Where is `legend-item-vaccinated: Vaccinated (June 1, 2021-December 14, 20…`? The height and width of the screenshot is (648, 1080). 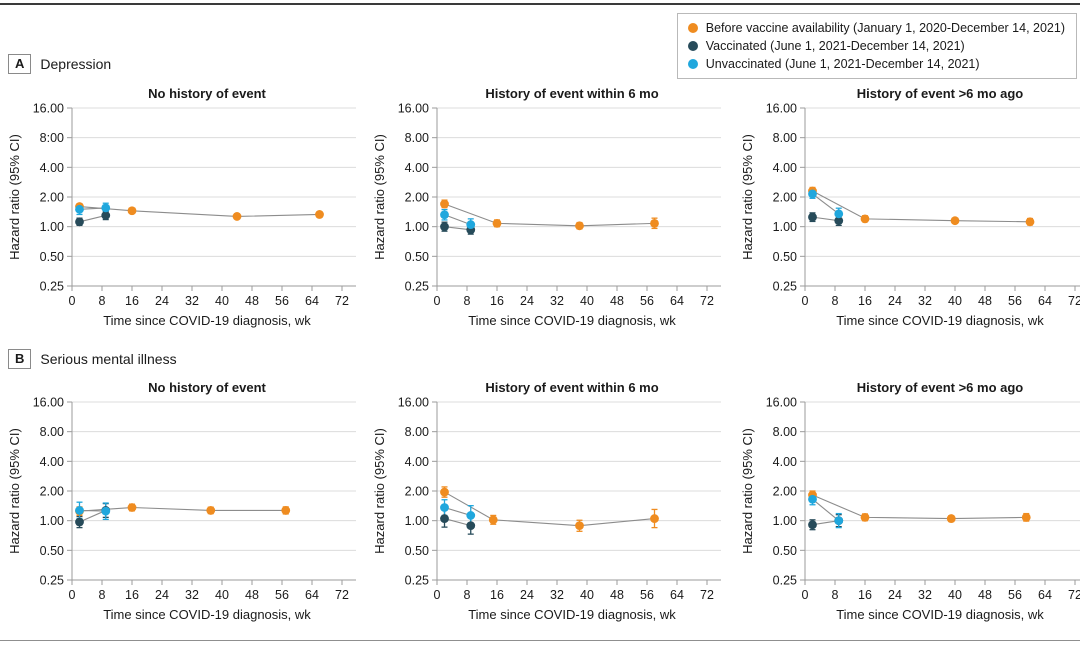 legend-item-vaccinated: Vaccinated (June 1, 2021-December 14, 20… is located at coordinates (876, 46).